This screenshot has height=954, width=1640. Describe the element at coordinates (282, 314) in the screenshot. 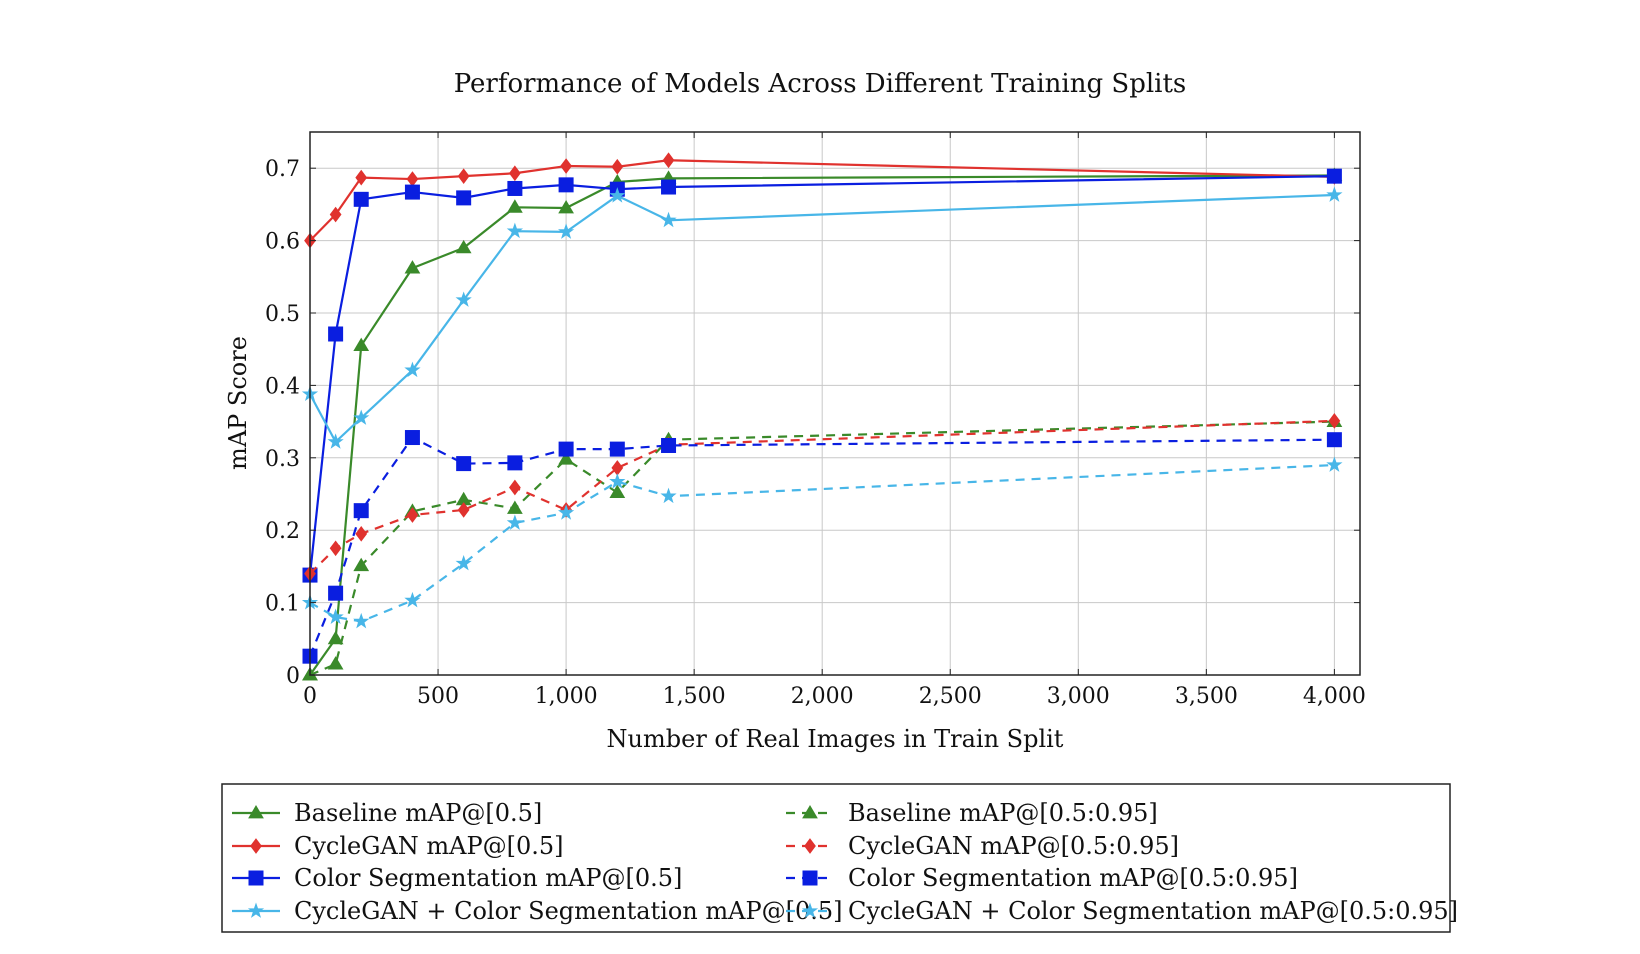

I see `y-tick-label: 0.5` at that location.